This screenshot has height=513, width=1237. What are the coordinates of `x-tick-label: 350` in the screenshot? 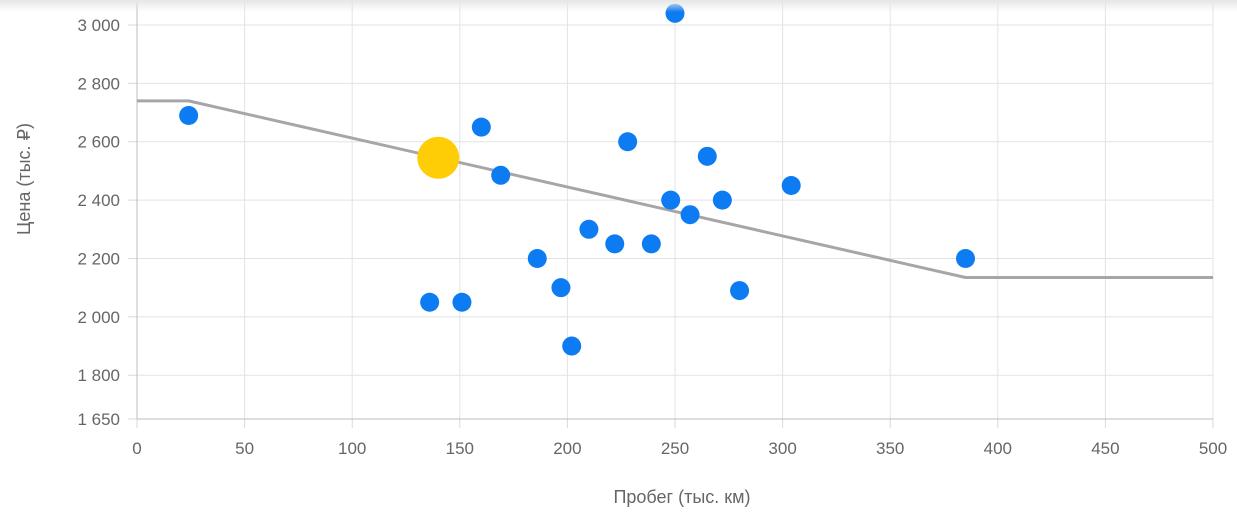 It's located at (890, 448).